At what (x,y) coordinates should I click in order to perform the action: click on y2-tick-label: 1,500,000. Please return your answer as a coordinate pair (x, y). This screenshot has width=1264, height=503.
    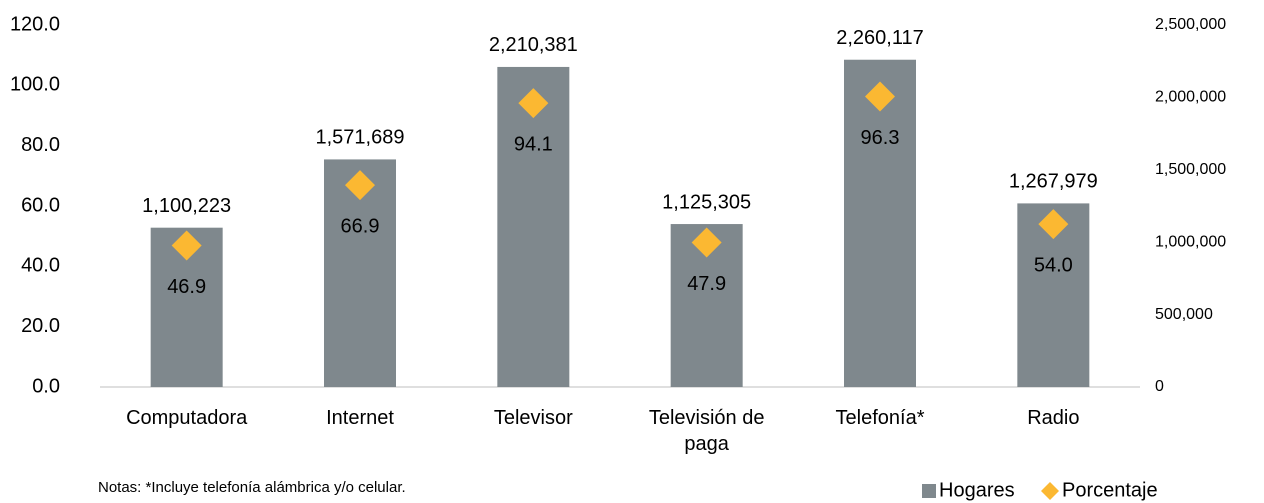
    Looking at the image, I should click on (1190, 169).